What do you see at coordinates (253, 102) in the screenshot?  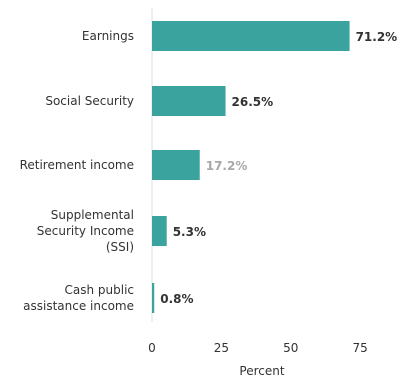 I see `value-label: 26.5%` at bounding box center [253, 102].